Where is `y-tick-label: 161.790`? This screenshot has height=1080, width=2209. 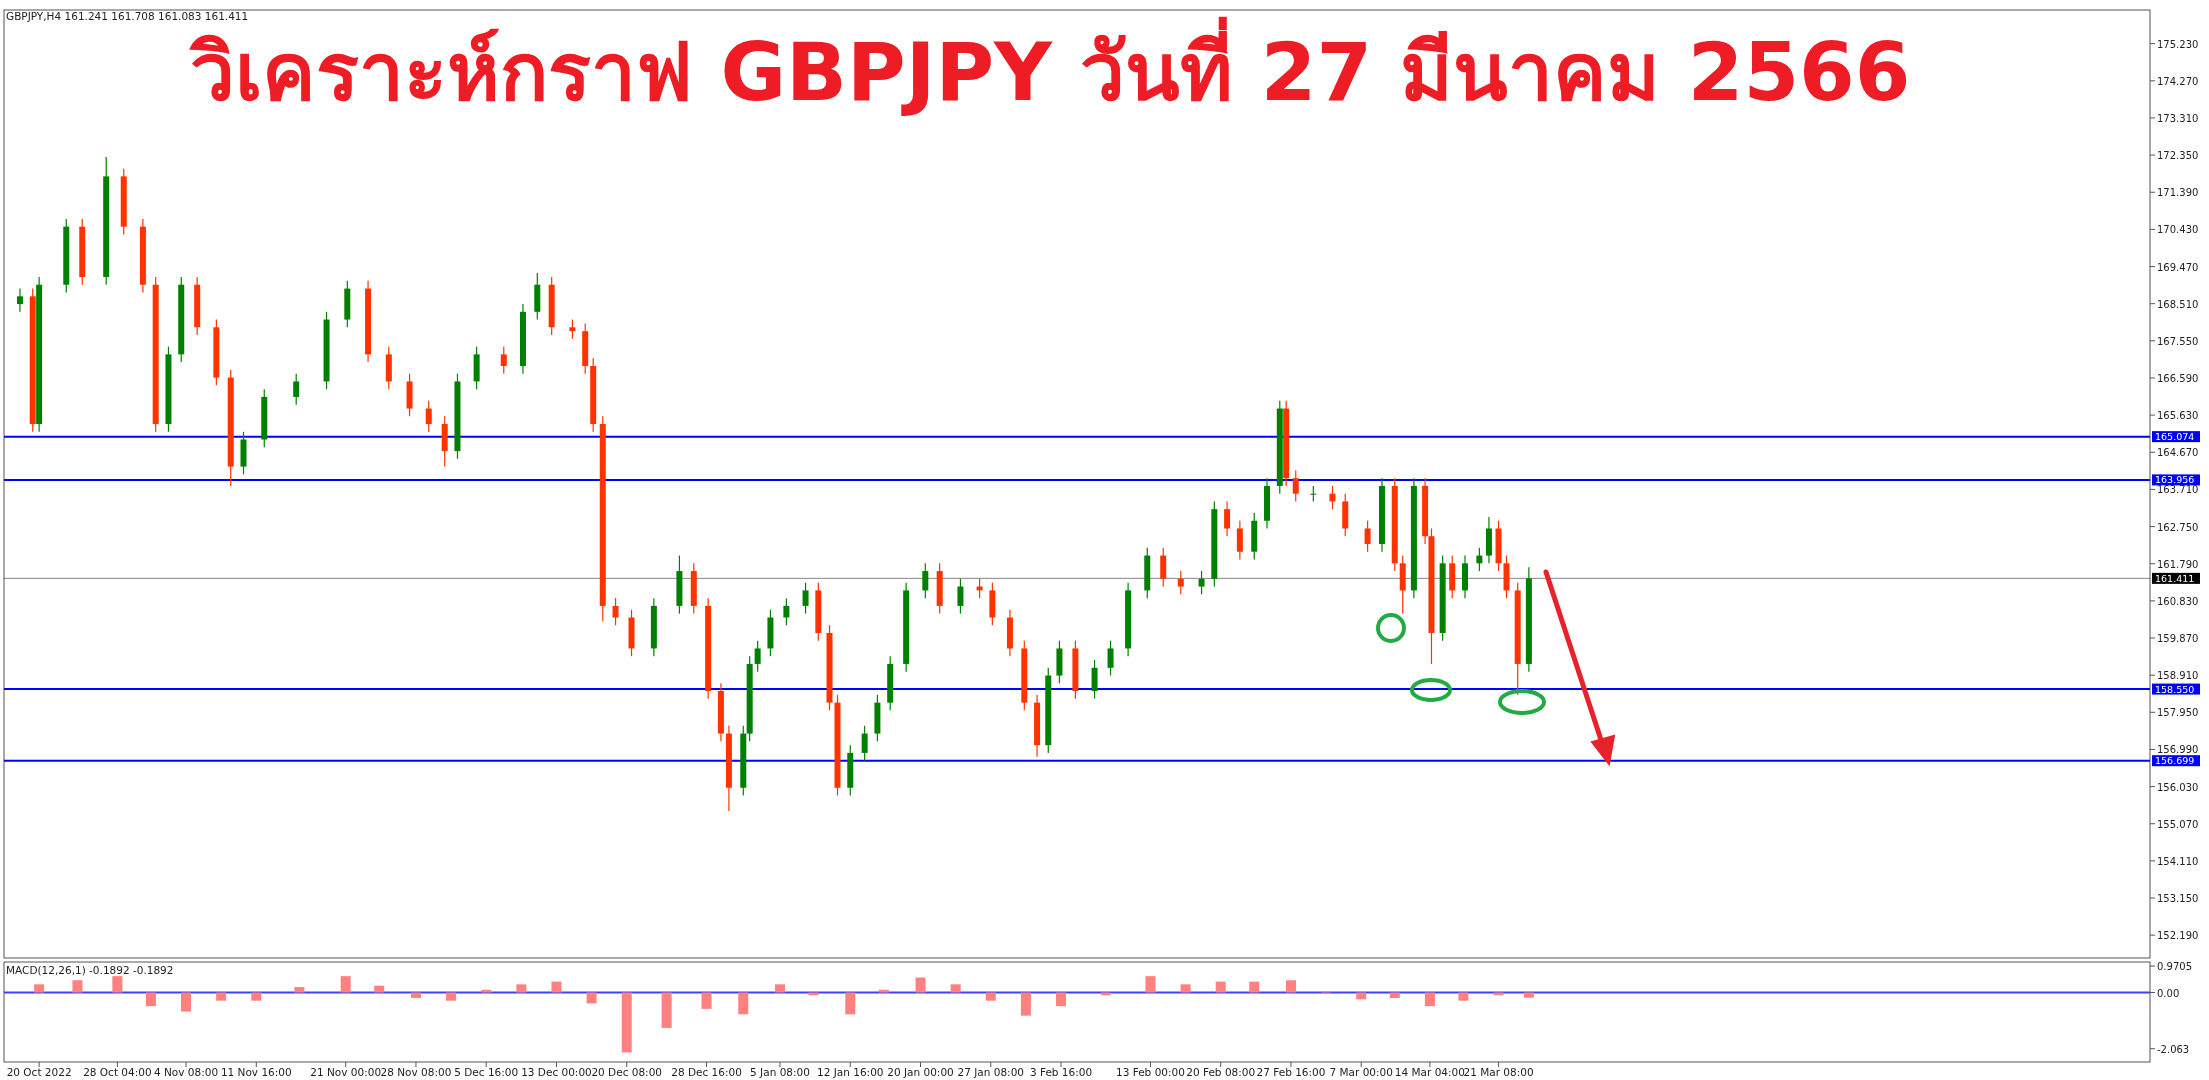
y-tick-label: 161.790 is located at coordinates (2178, 564).